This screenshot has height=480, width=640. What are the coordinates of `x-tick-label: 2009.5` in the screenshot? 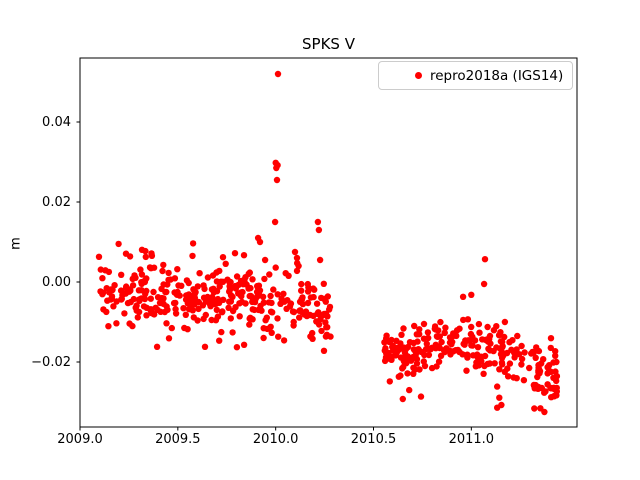 It's located at (178, 439).